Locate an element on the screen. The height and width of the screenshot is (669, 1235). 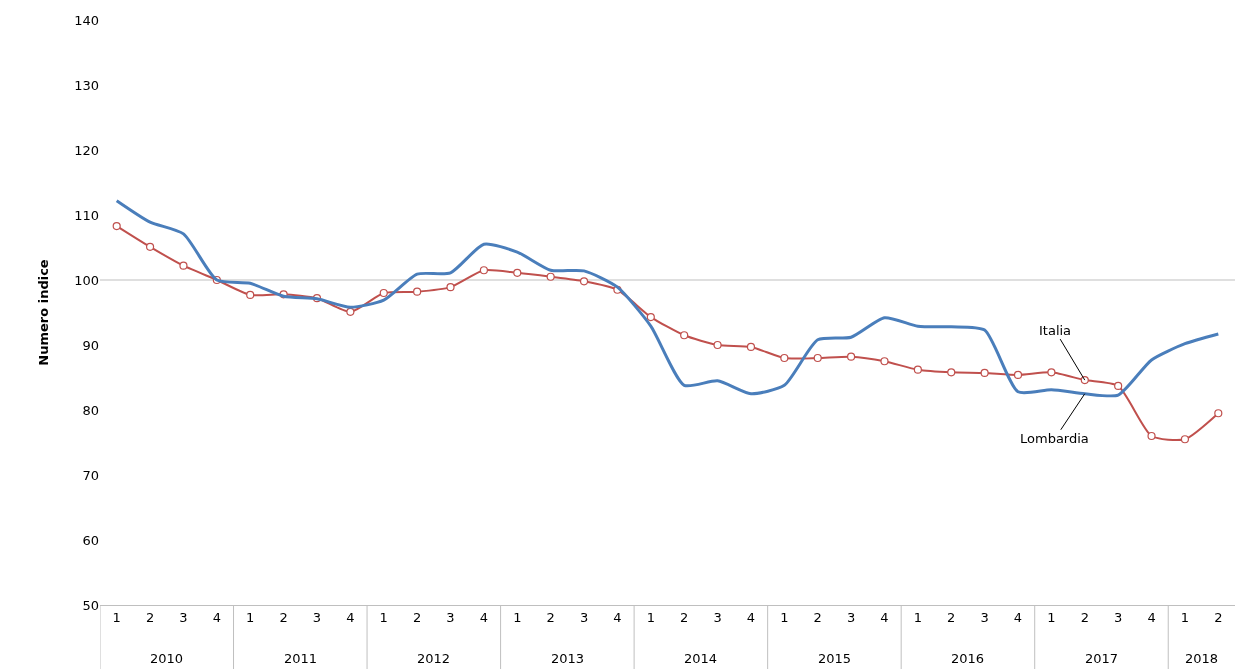
text: 2015 is located at coordinates (835, 658).